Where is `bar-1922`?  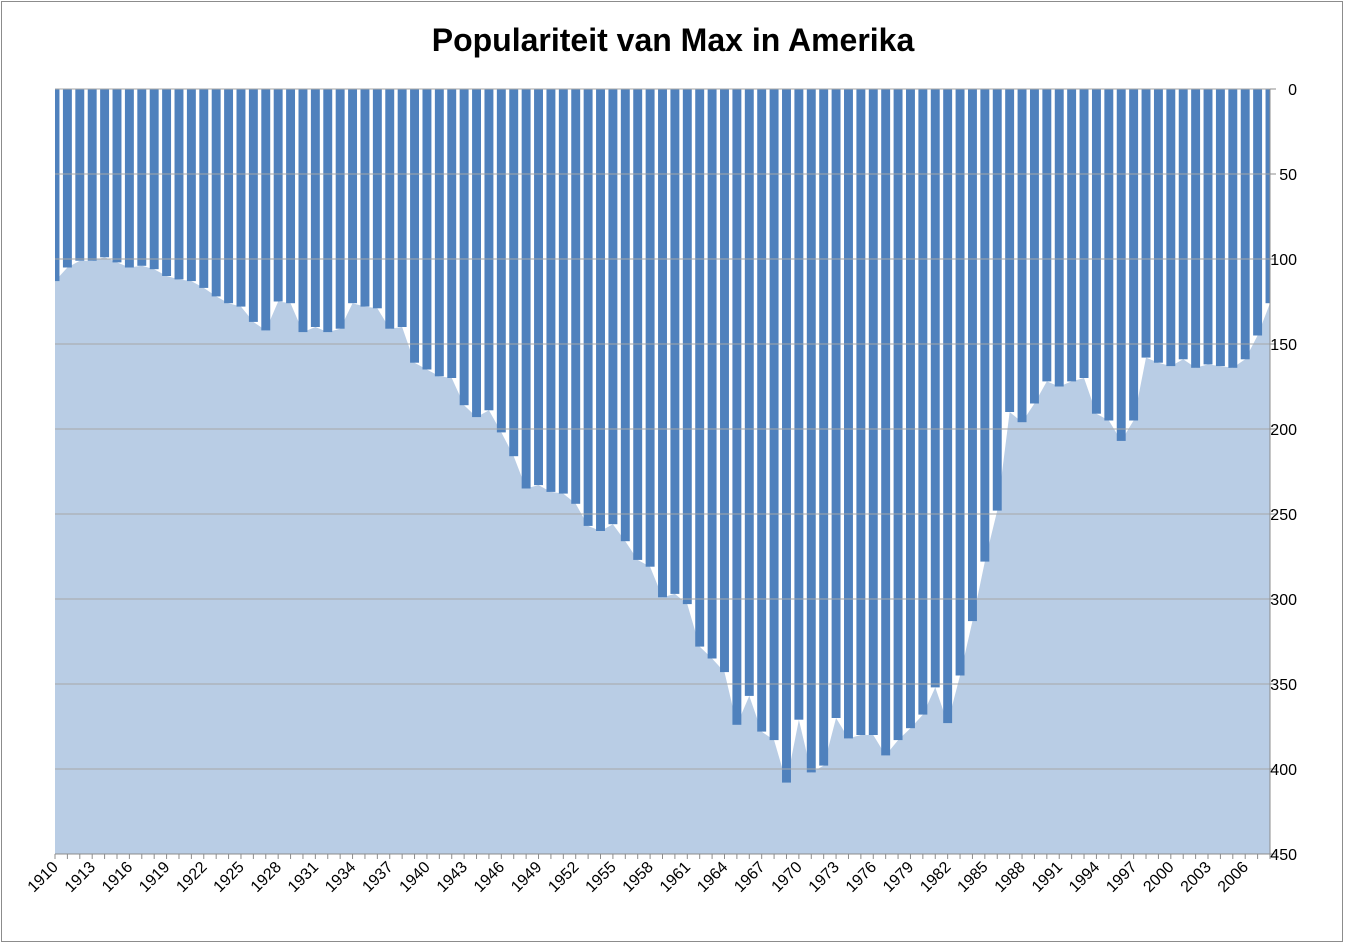
bar-1922 is located at coordinates (204, 188).